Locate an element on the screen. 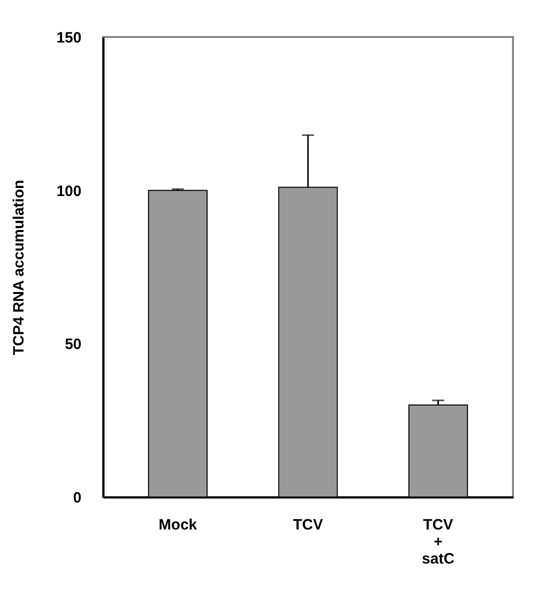 The width and height of the screenshot is (553, 594). x-tick-label: TCV is located at coordinates (308, 525).